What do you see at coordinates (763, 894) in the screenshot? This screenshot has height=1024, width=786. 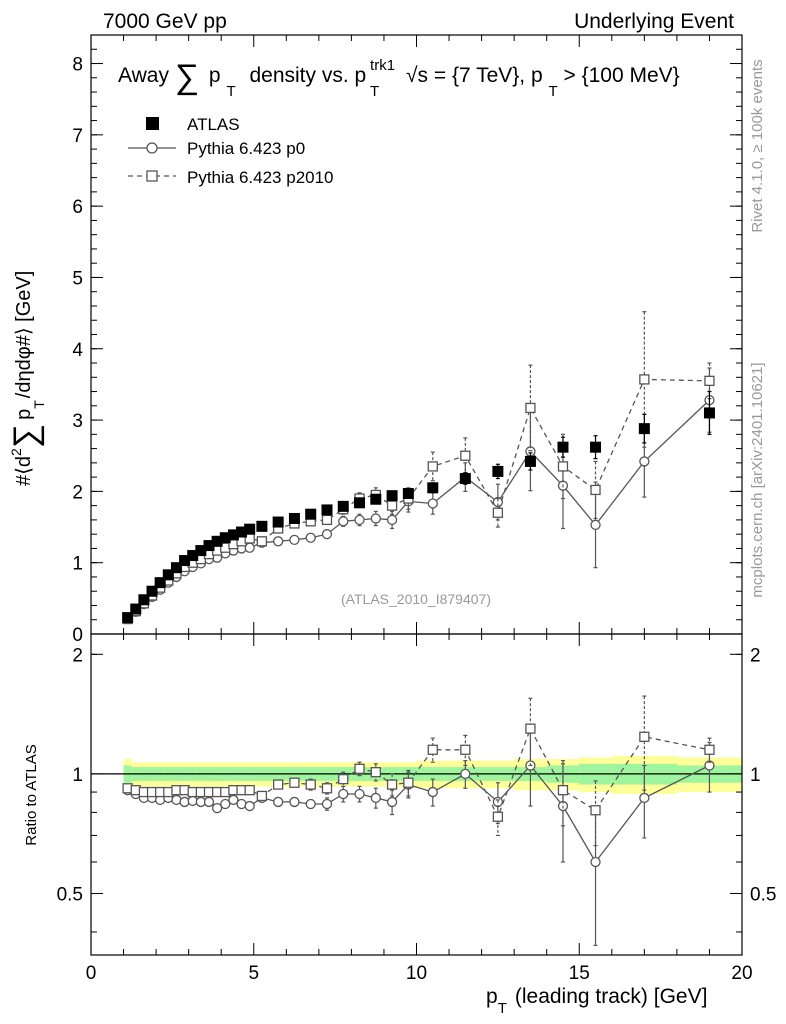 I see `ratio-y-tick-label-right: 0.5` at bounding box center [763, 894].